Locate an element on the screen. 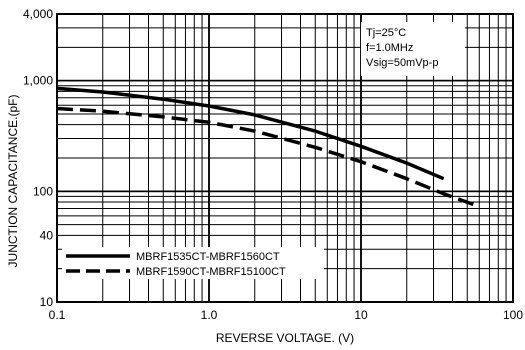 Image resolution: width=525 pixels, height=350 pixels. y-tick-label: 10 is located at coordinates (47, 302).